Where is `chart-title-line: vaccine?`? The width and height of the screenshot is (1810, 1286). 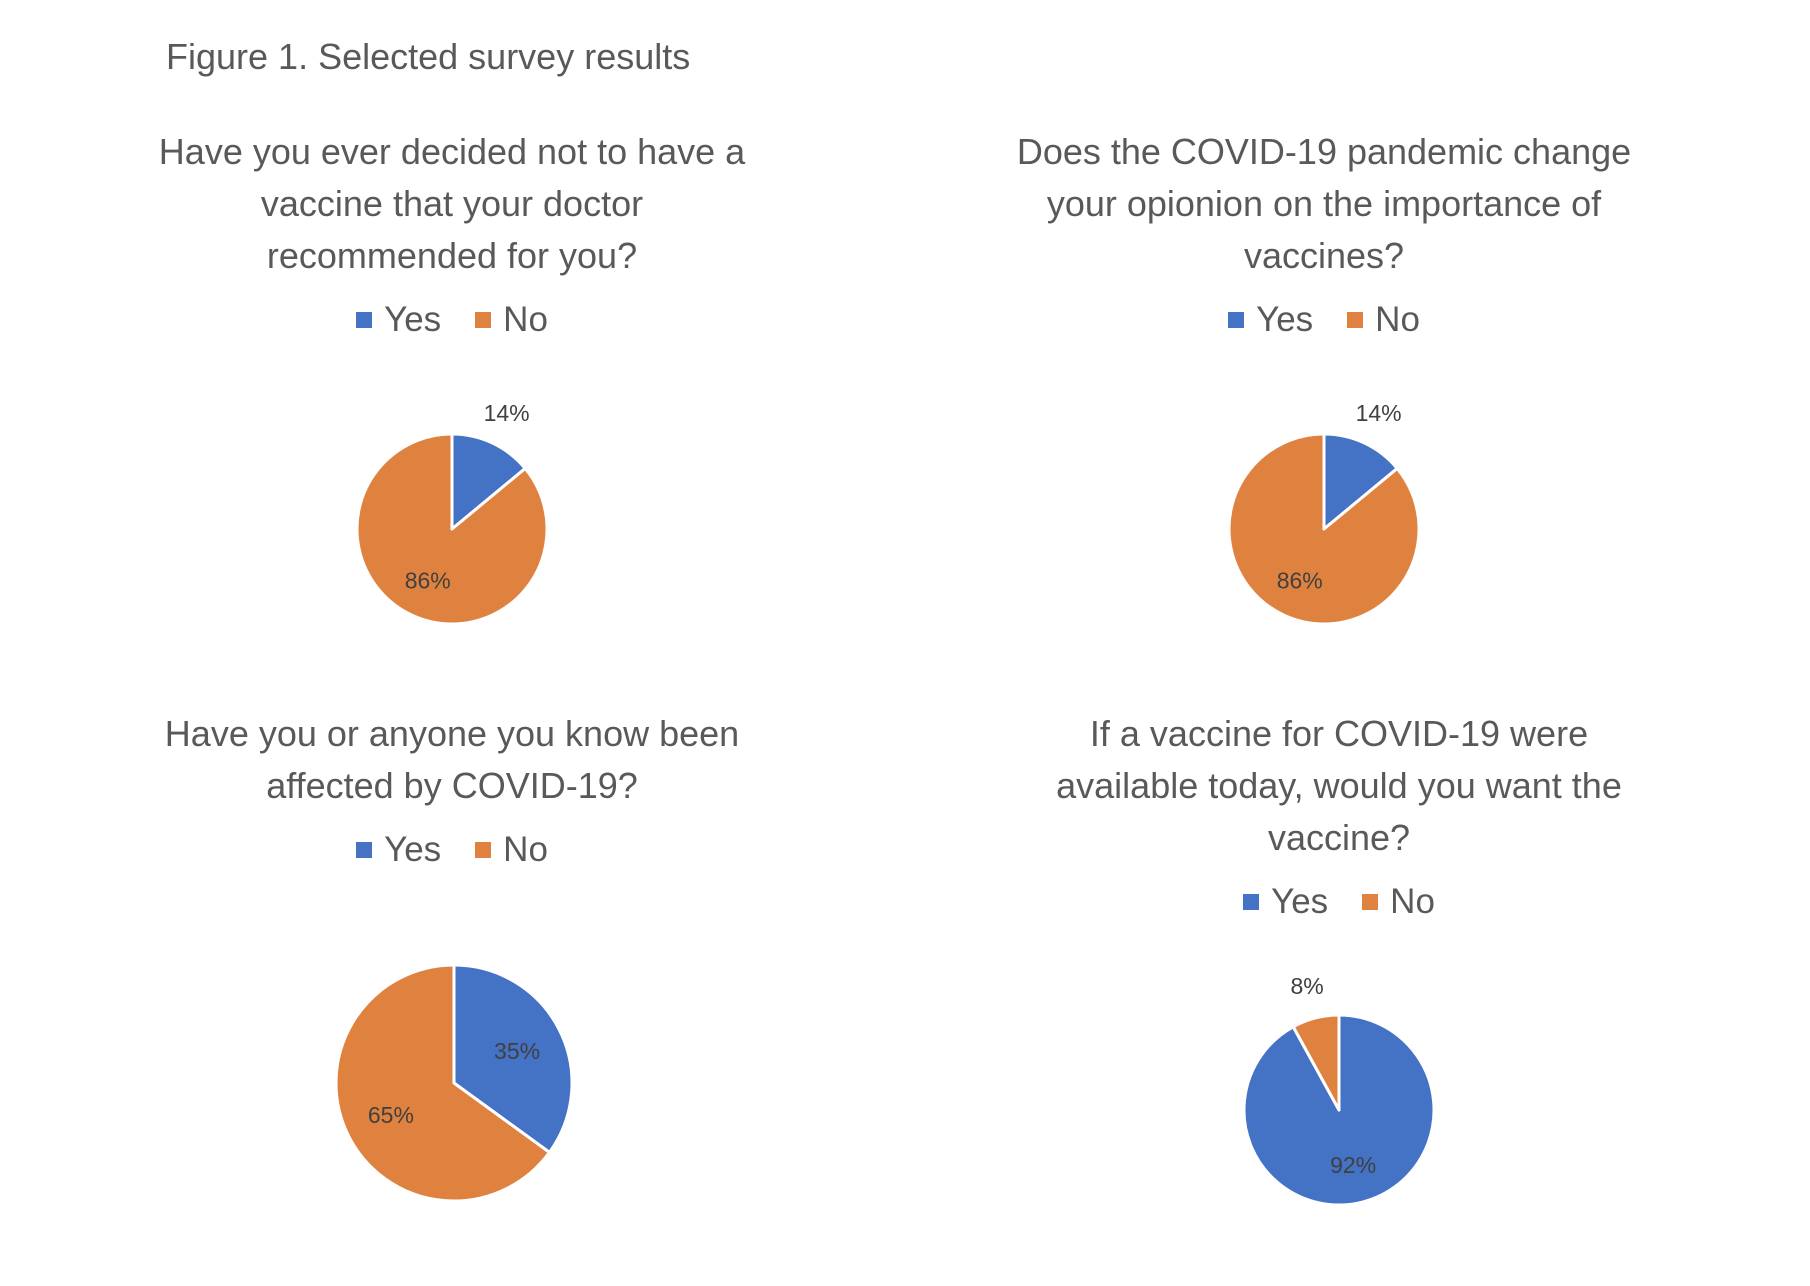
chart-title-line: vaccine? is located at coordinates (1339, 837).